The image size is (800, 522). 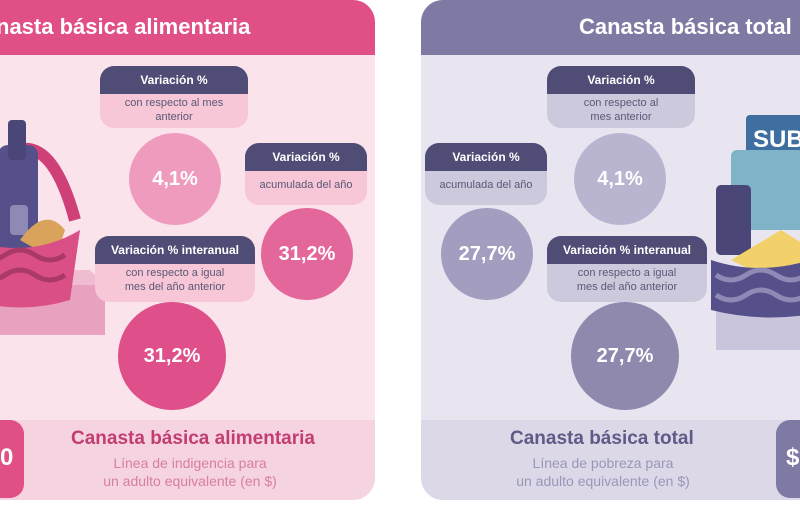 What do you see at coordinates (625, 356) in the screenshot?
I see `total-yoy-variation-value: 27,7%` at bounding box center [625, 356].